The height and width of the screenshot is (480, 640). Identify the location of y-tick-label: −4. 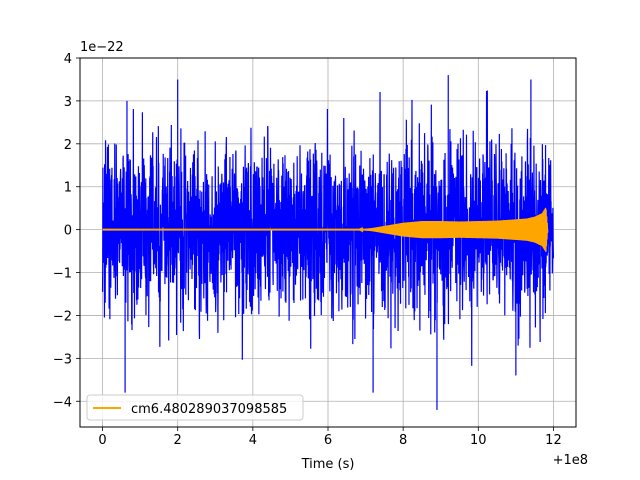
(62, 402).